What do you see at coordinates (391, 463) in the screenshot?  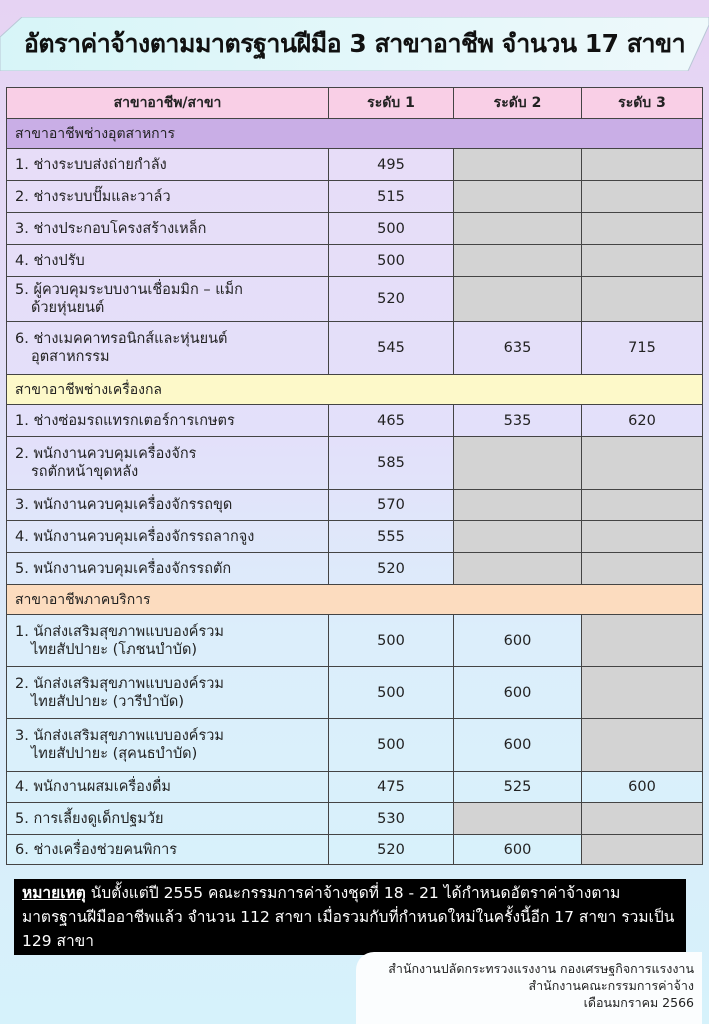 I see `level-1-wage: 585` at bounding box center [391, 463].